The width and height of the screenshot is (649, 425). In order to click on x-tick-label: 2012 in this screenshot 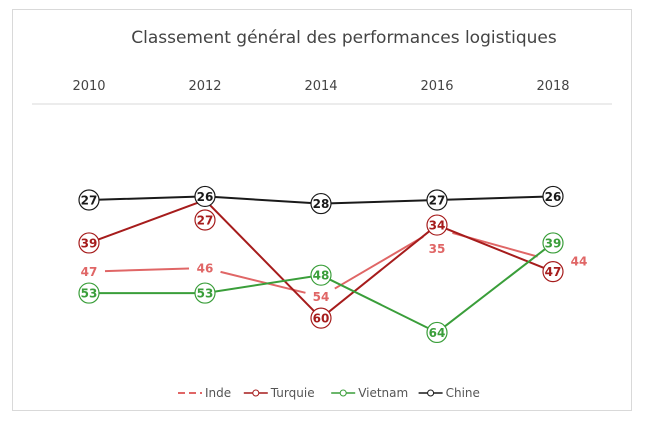, I will do `click(204, 86)`.